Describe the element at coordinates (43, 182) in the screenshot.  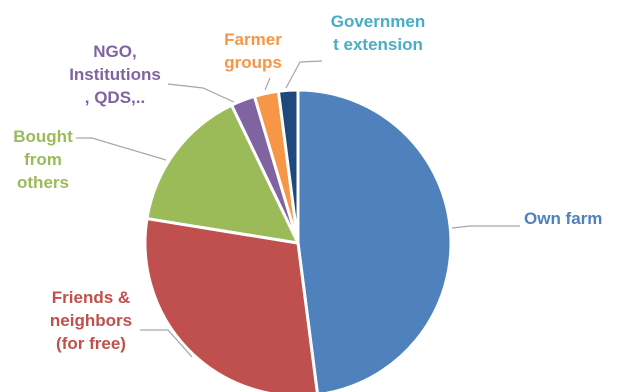
I see `label-bought-line3: others` at that location.